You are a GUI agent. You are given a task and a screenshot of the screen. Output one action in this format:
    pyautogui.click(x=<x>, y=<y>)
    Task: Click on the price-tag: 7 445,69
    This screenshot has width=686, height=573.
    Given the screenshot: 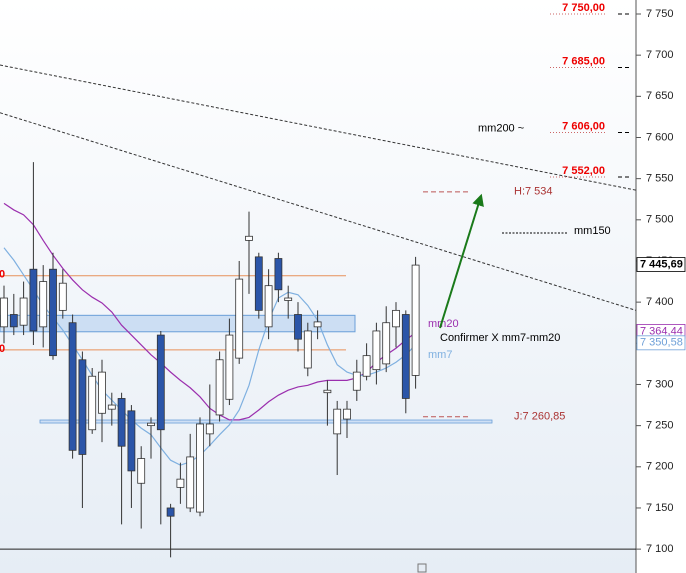 What is the action you would take?
    pyautogui.click(x=661, y=264)
    